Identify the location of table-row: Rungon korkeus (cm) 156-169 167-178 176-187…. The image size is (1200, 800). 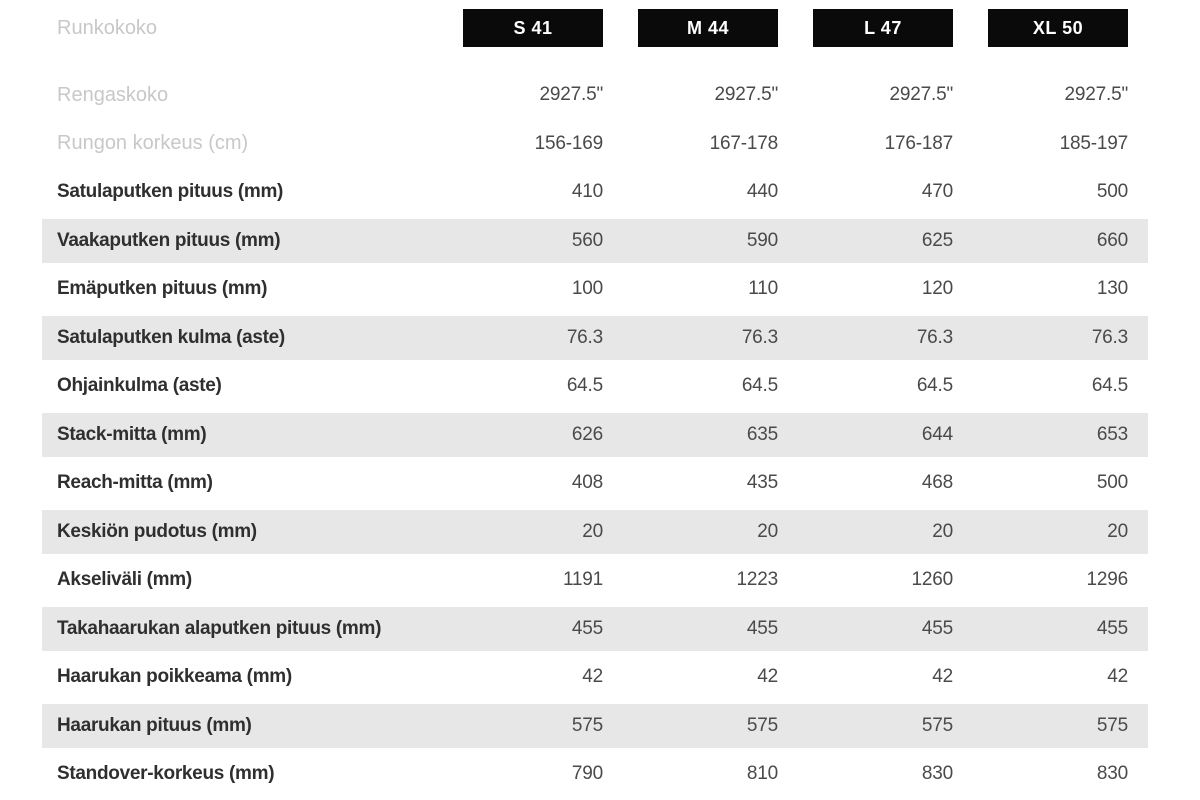
(595, 144).